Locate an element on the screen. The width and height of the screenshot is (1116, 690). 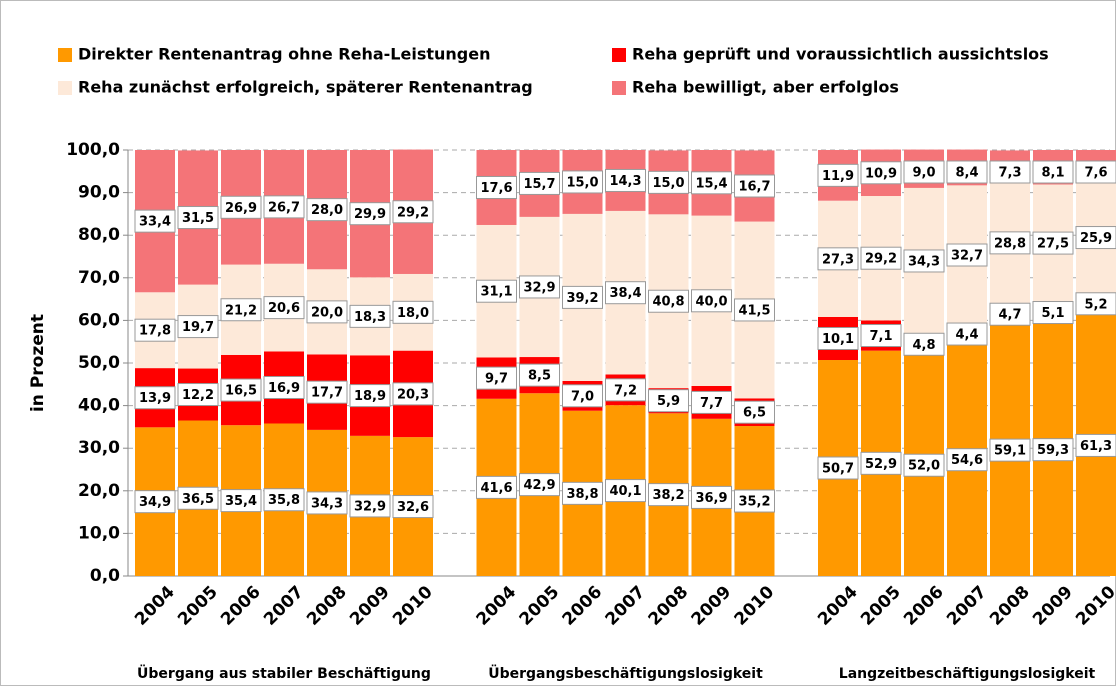
value-label: 26,7 is located at coordinates (284, 207).